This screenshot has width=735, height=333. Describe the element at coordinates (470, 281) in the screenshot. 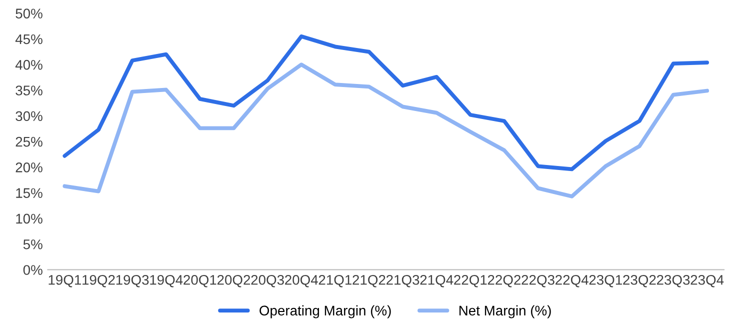

I see `x-tick-label: 22Q1` at that location.